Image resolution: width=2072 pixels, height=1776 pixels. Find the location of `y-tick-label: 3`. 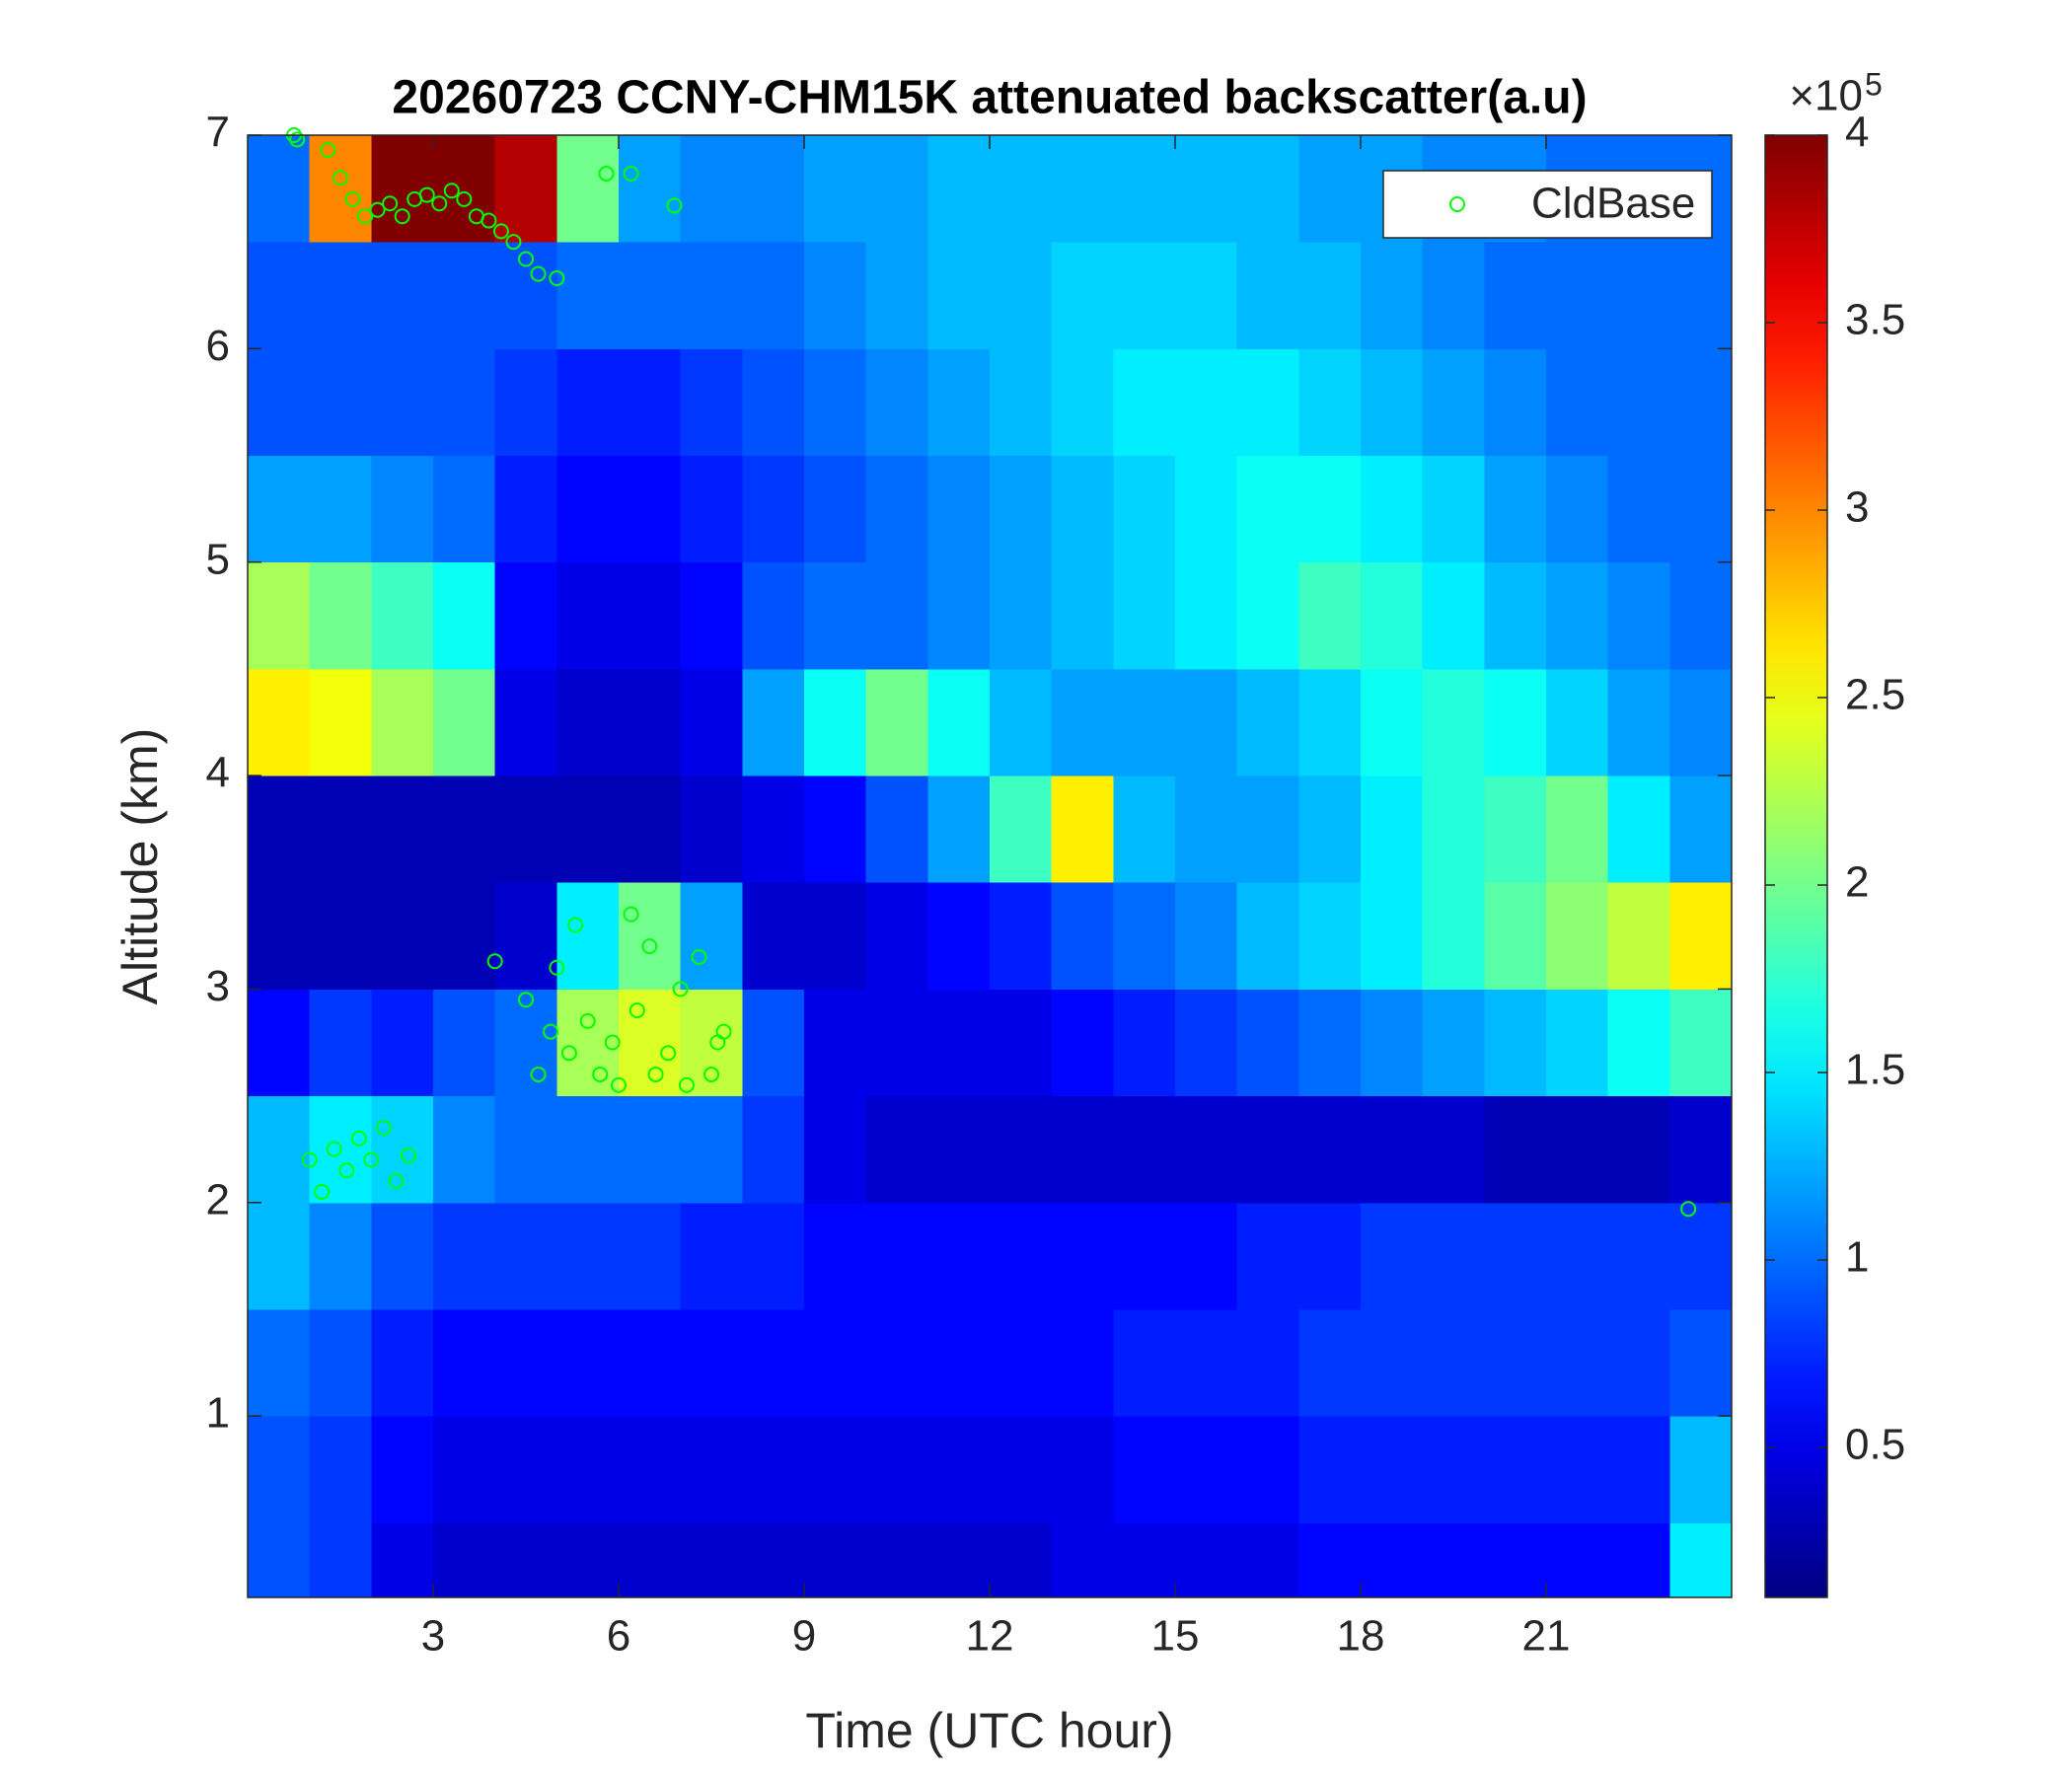

y-tick-label: 3 is located at coordinates (218, 986).